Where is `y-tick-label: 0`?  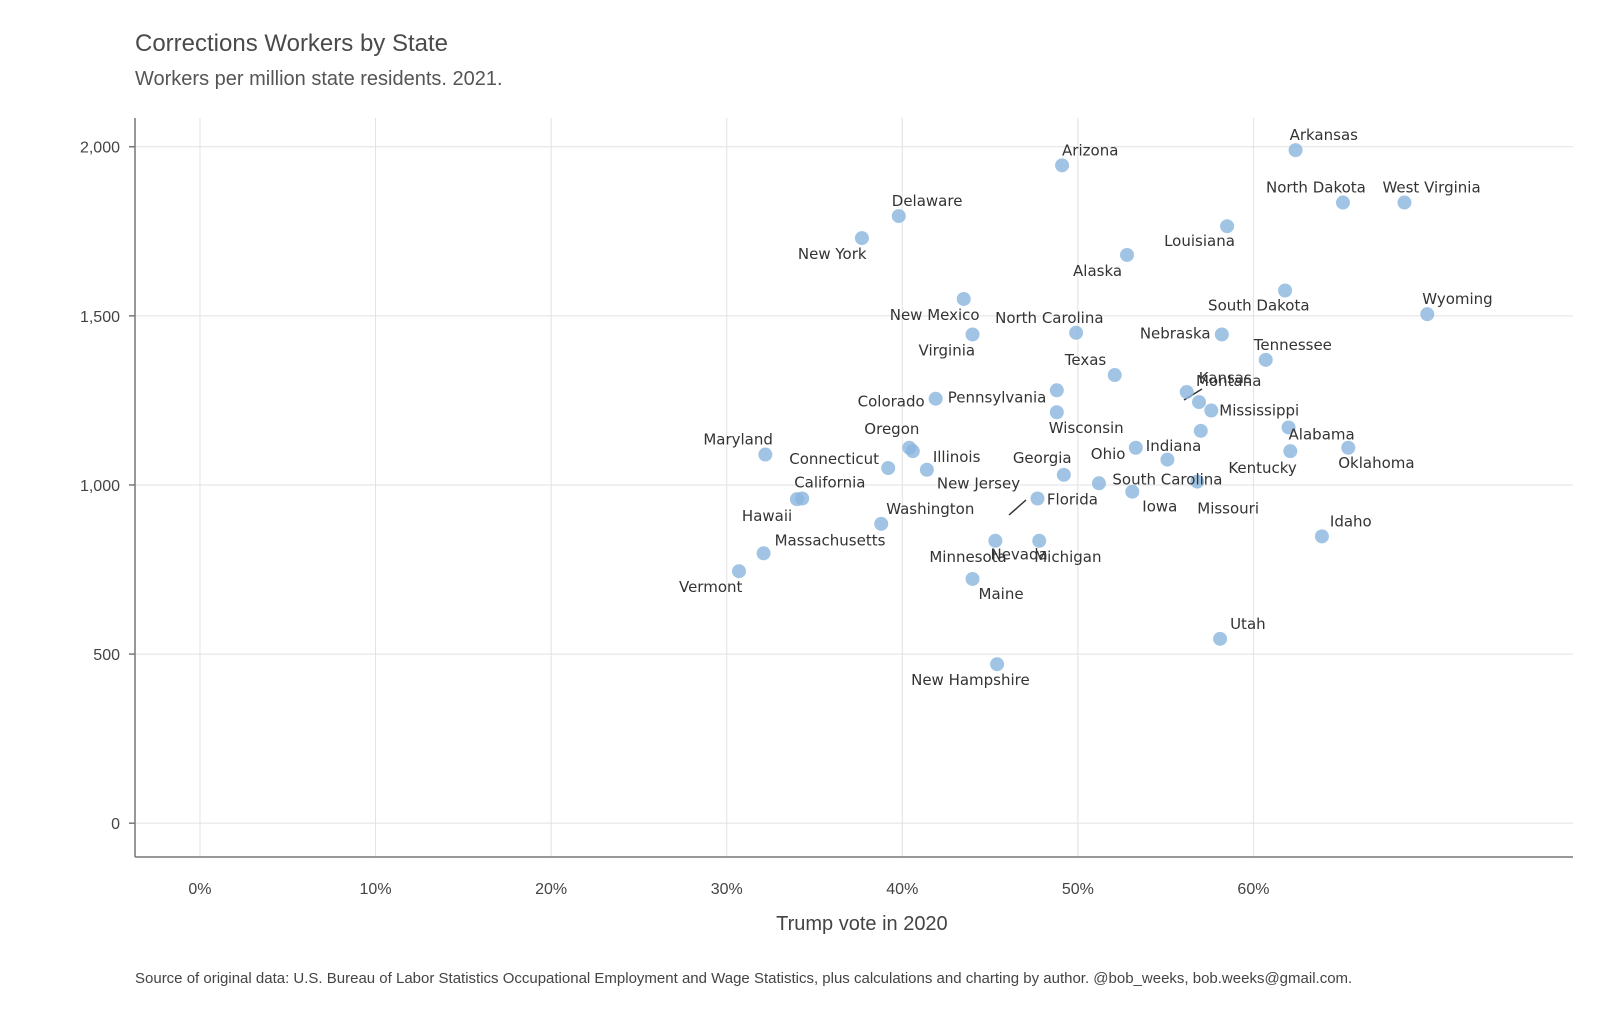 y-tick-label: 0 is located at coordinates (115, 824).